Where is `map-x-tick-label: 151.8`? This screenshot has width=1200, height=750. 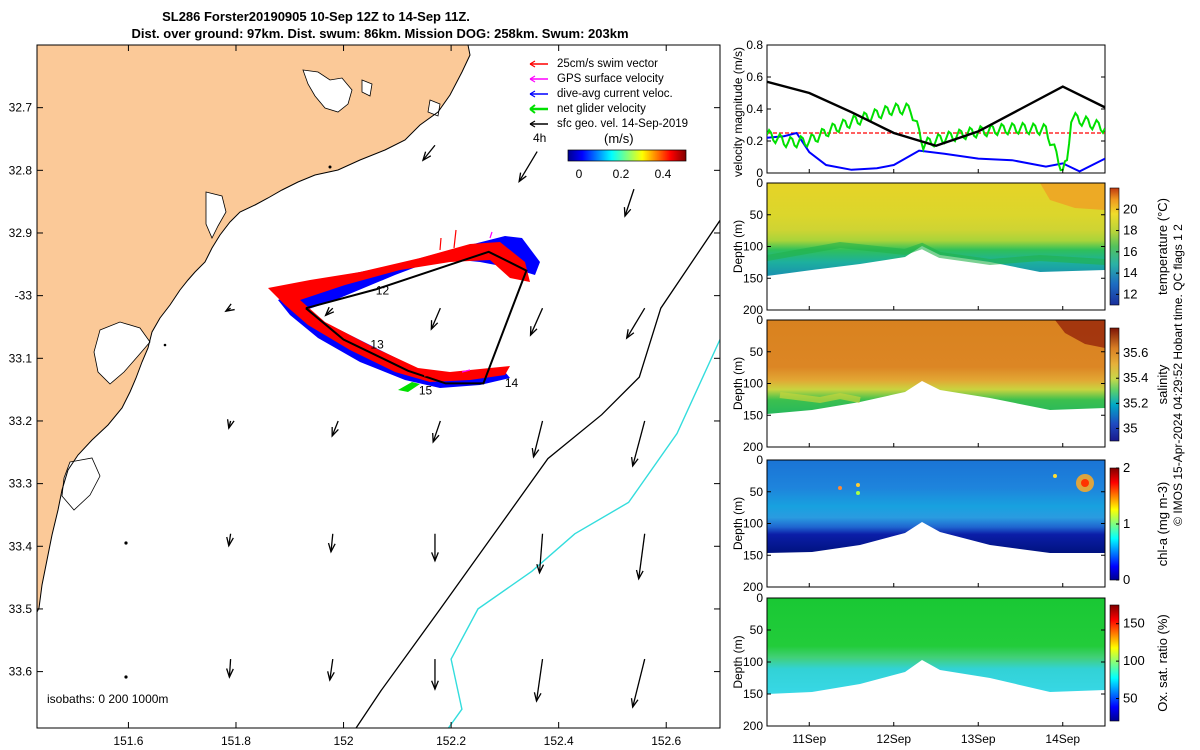 map-x-tick-label: 151.8 is located at coordinates (236, 741).